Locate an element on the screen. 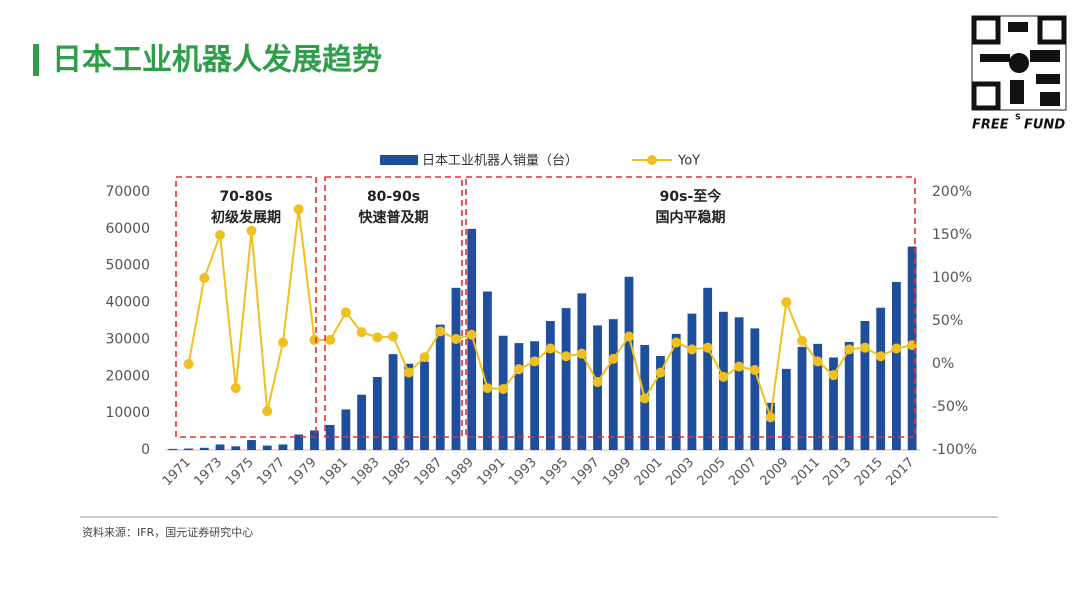  legend-label: YoY is located at coordinates (688, 161).